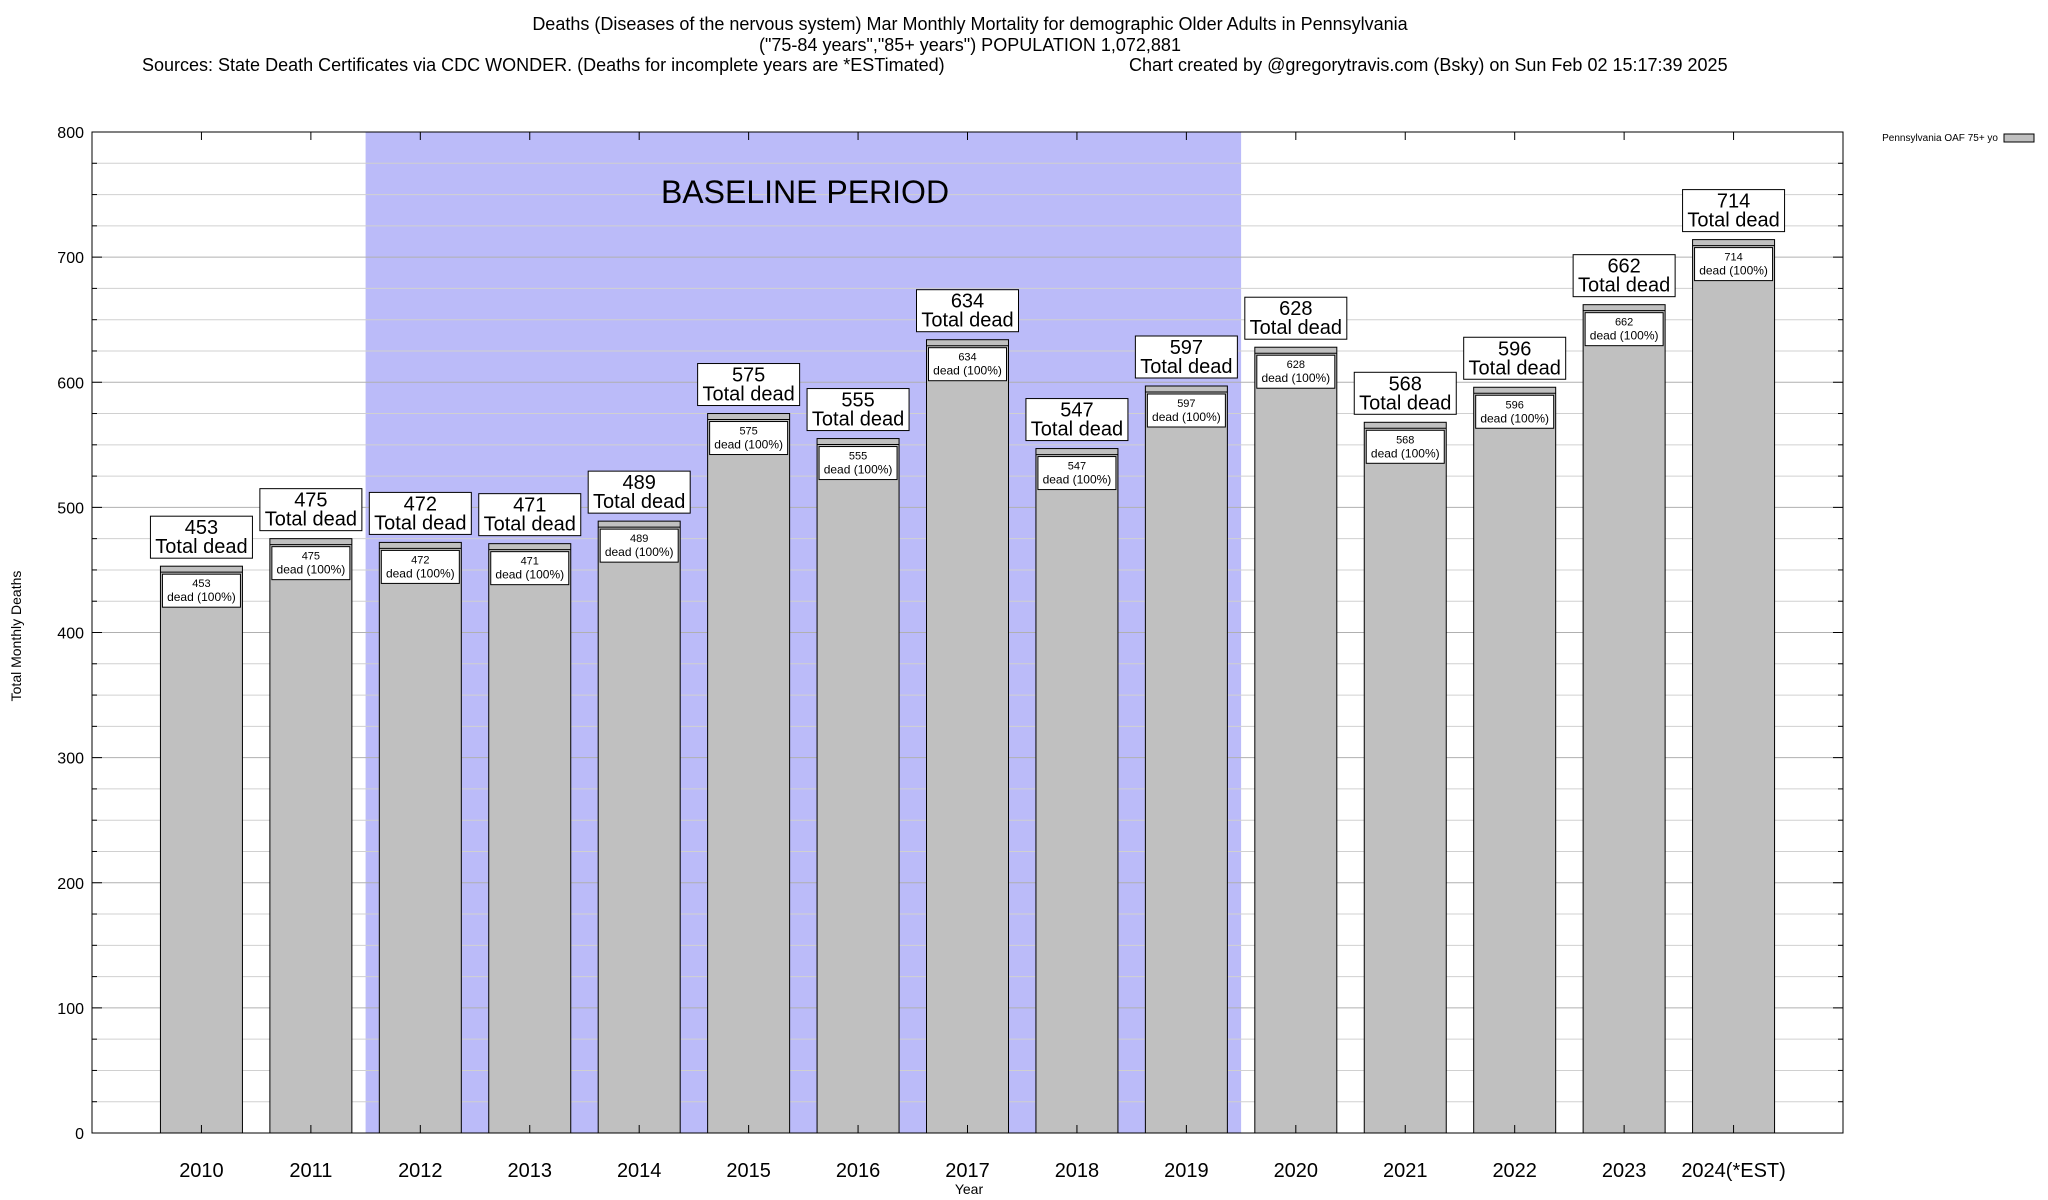  I want to click on x-tick-label: 2022, so click(1514, 1171).